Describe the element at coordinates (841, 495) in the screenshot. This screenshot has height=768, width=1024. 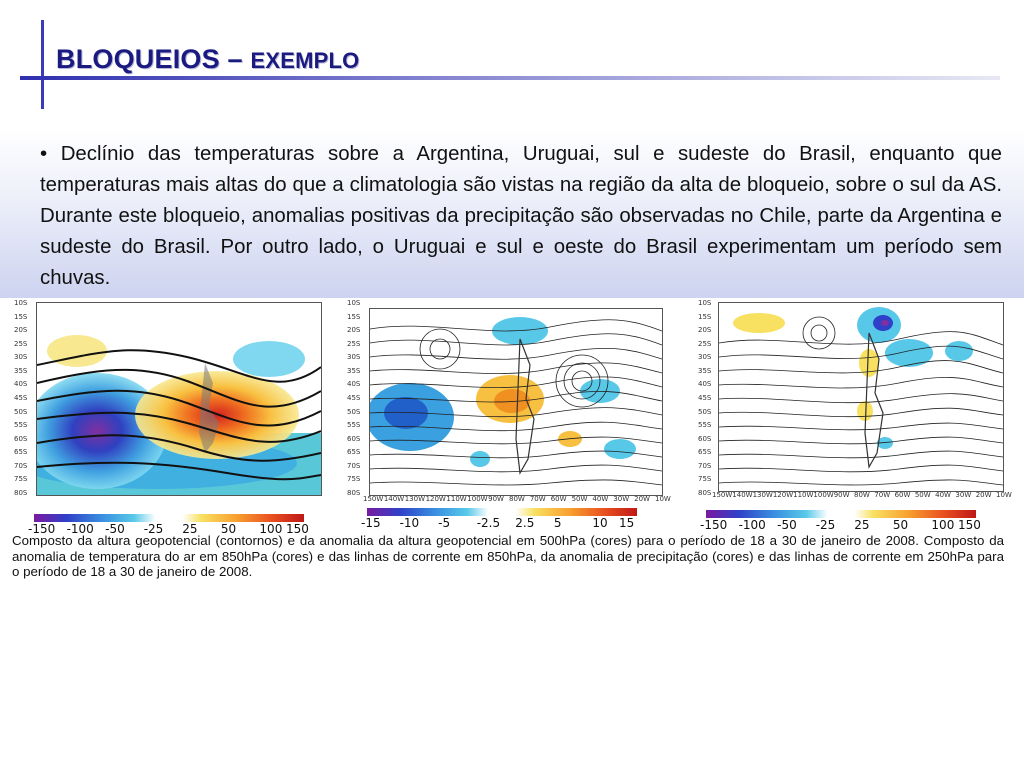
I see `lon-tick-label: 90W` at that location.